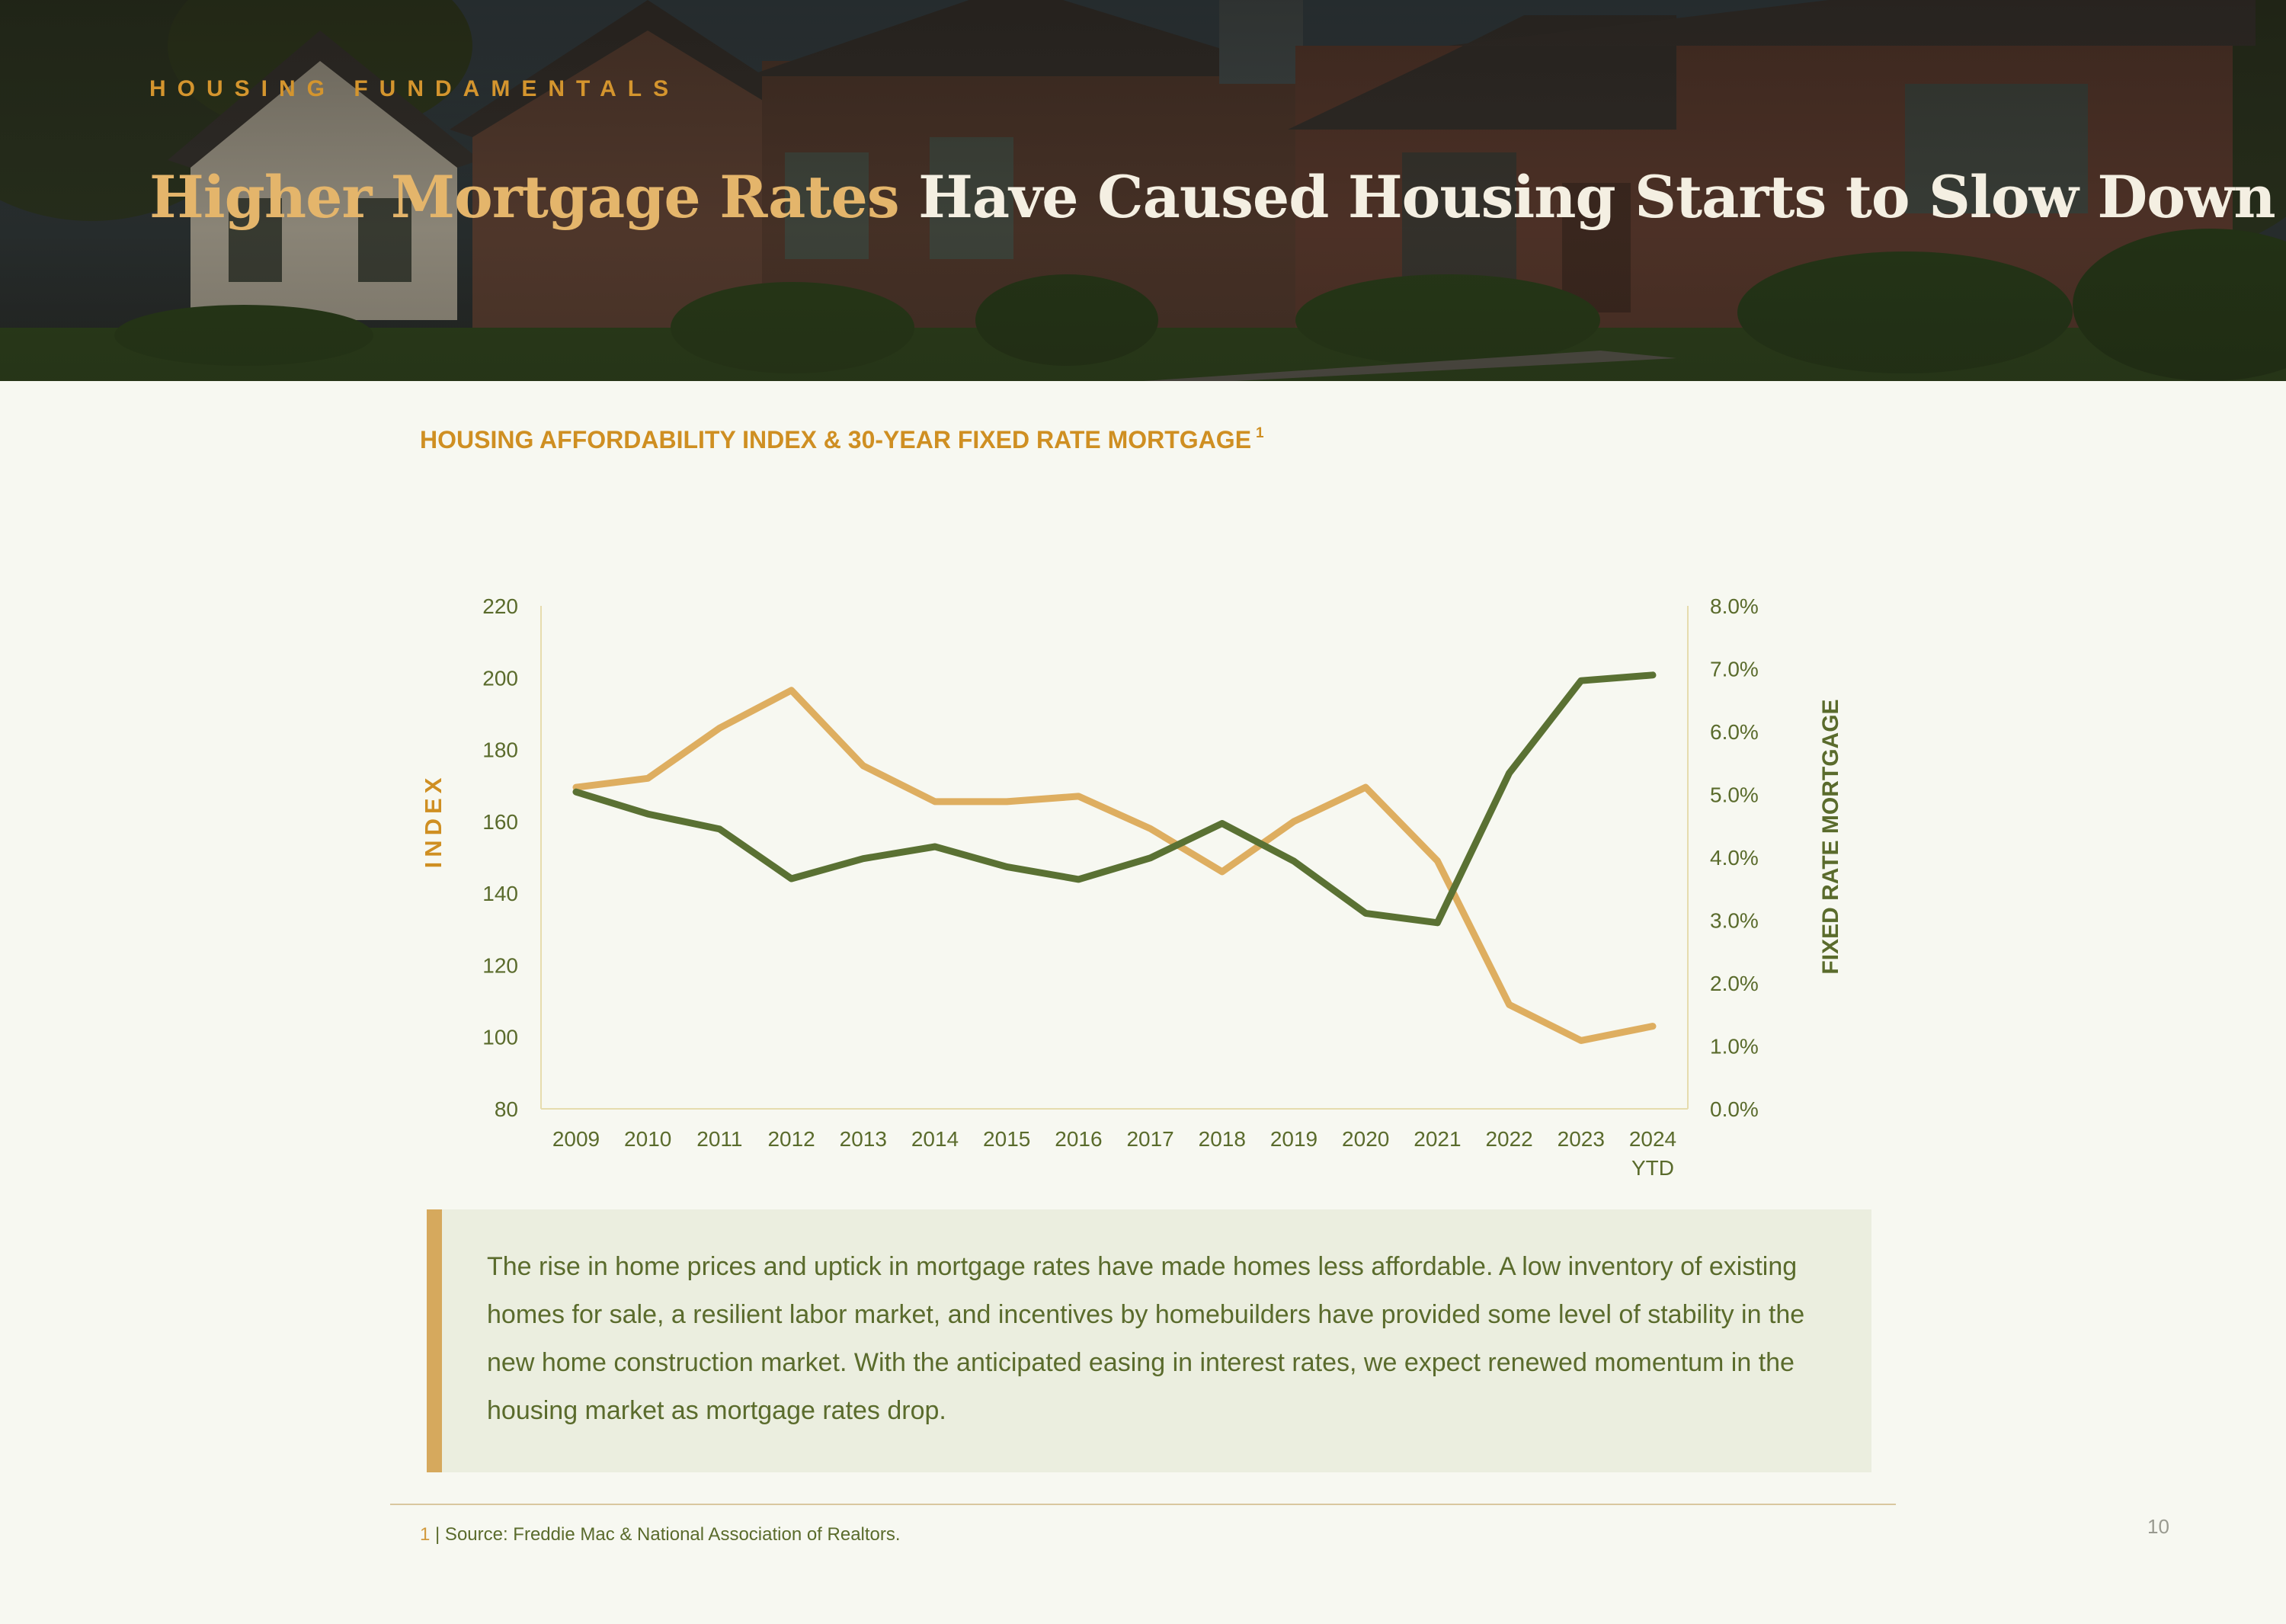 The width and height of the screenshot is (2286, 1624). What do you see at coordinates (500, 678) in the screenshot?
I see `y-tick-label-left: 200` at bounding box center [500, 678].